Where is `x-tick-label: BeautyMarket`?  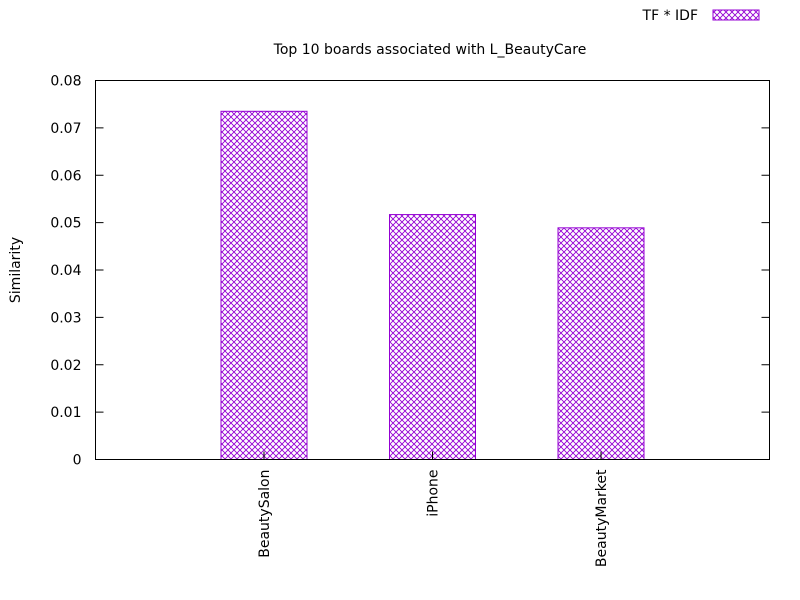 x-tick-label: BeautyMarket is located at coordinates (602, 518).